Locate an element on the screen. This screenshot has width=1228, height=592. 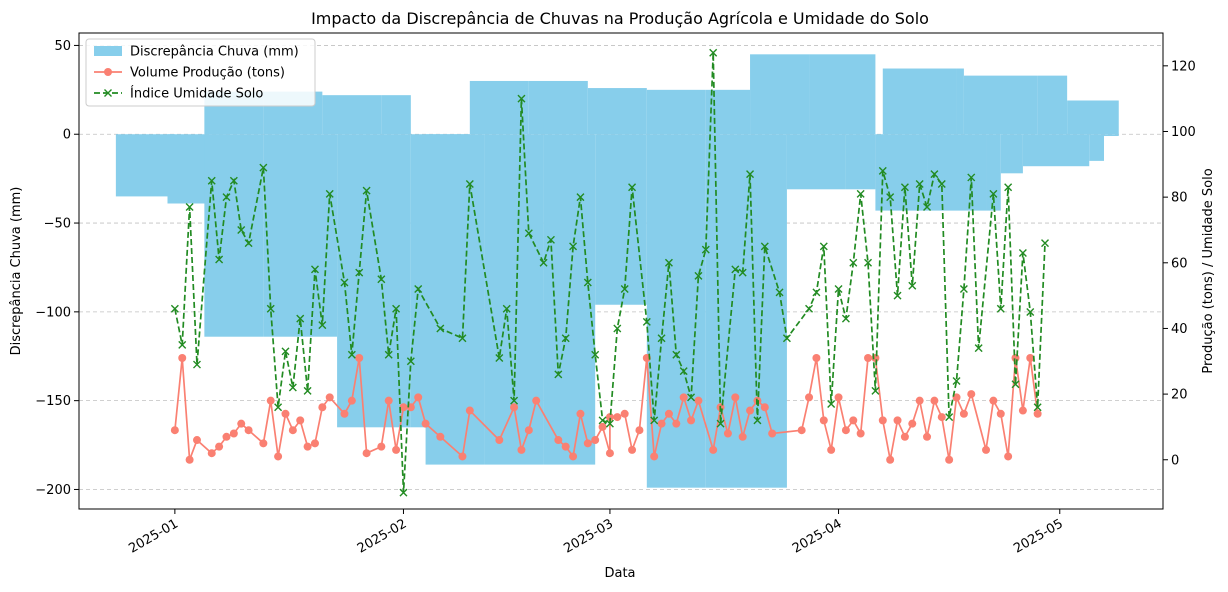
x-tick-label: 2025-05 is located at coordinates (1038, 536).